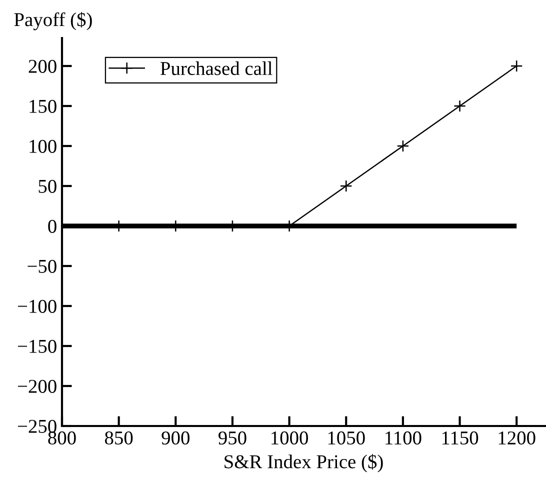  I want to click on y-tick-label: −50, so click(42, 266).